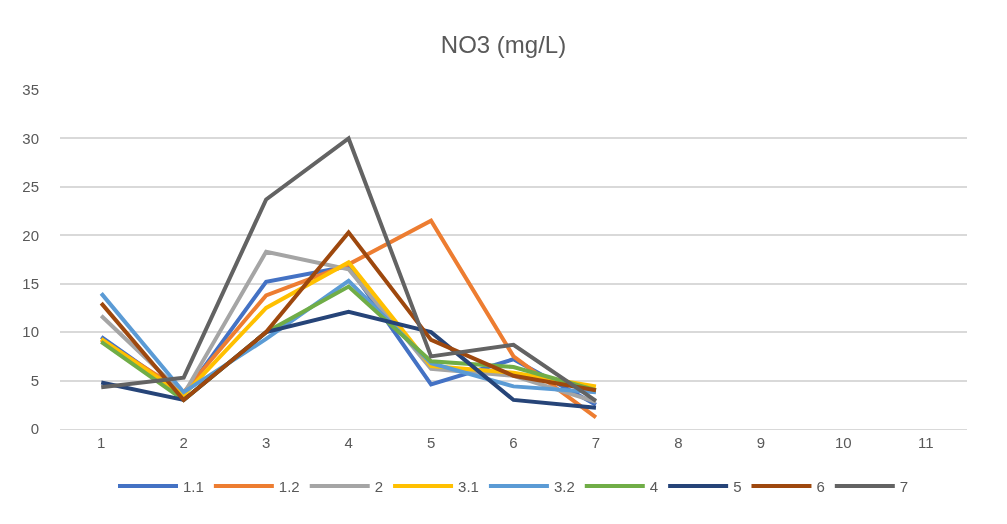 This screenshot has height=524, width=1007. What do you see at coordinates (843, 442) in the screenshot?
I see `x-tick-label: 10` at bounding box center [843, 442].